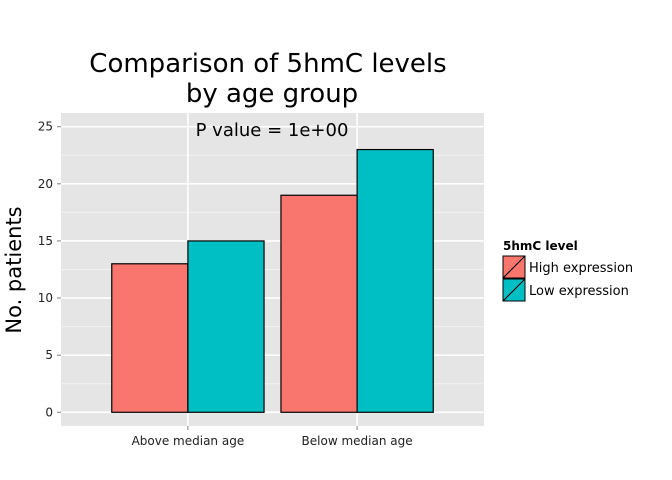 The width and height of the screenshot is (672, 480). Describe the element at coordinates (395, 280) in the screenshot. I see `bar: 23` at that location.